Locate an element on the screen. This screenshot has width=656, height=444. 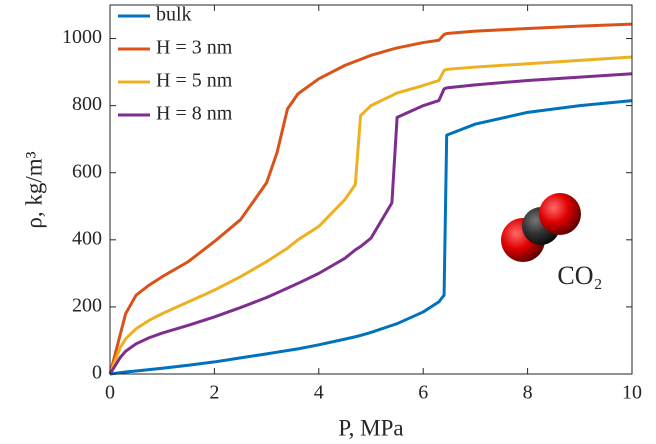
x-tick-label: 4 is located at coordinates (319, 393).